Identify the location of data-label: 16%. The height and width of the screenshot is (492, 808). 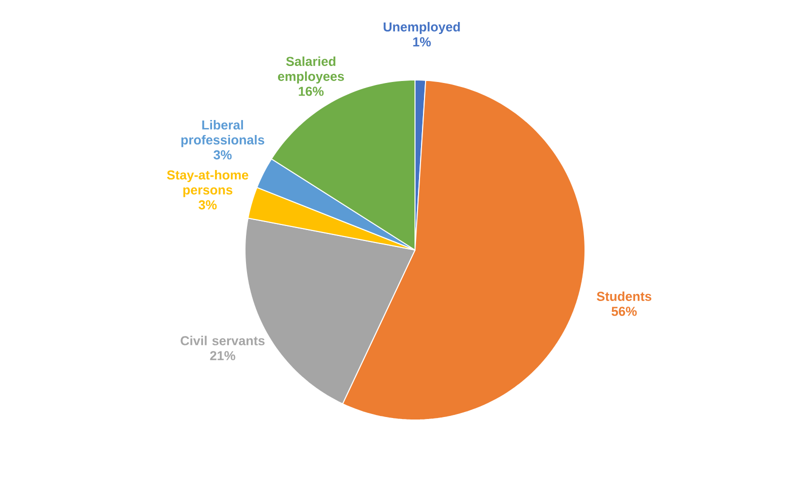
(311, 91).